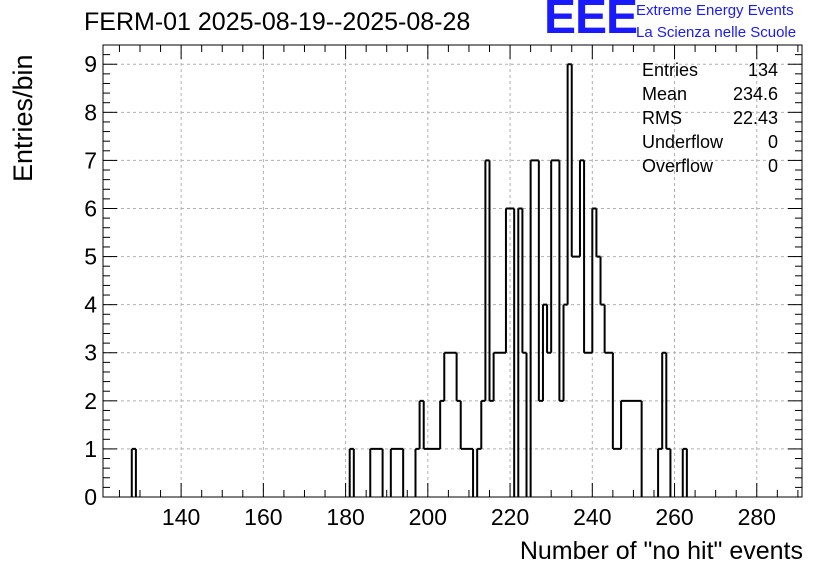  What do you see at coordinates (345, 517) in the screenshot?
I see `x-tick-label: 180` at bounding box center [345, 517].